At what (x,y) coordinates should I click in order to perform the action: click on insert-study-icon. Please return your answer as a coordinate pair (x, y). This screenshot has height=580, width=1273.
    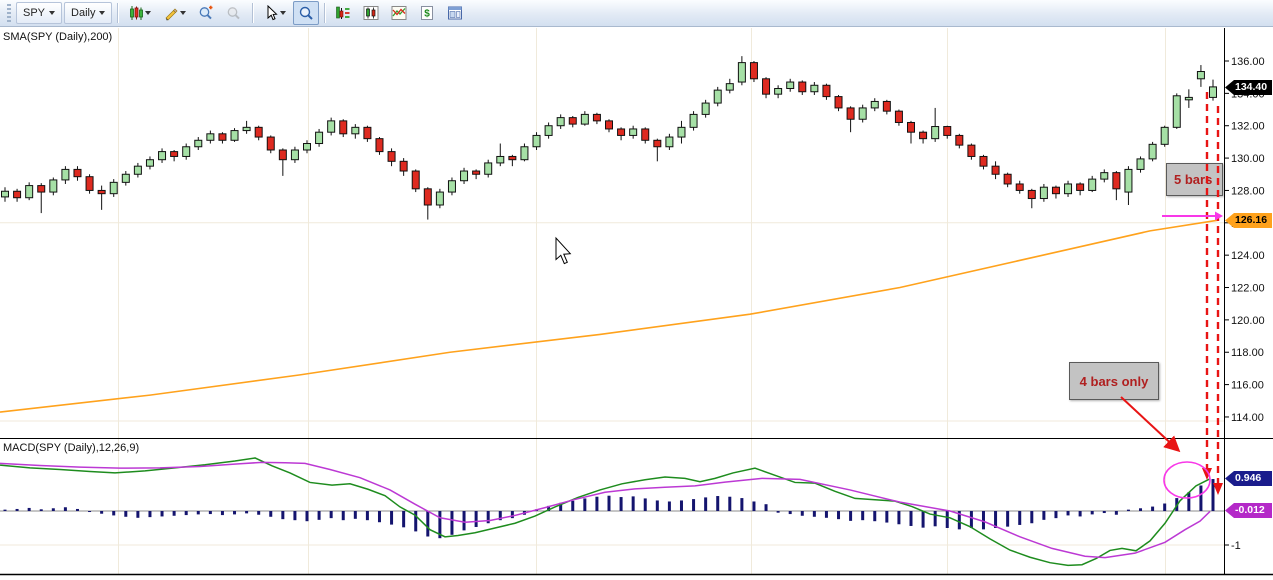
    Looking at the image, I should click on (343, 12).